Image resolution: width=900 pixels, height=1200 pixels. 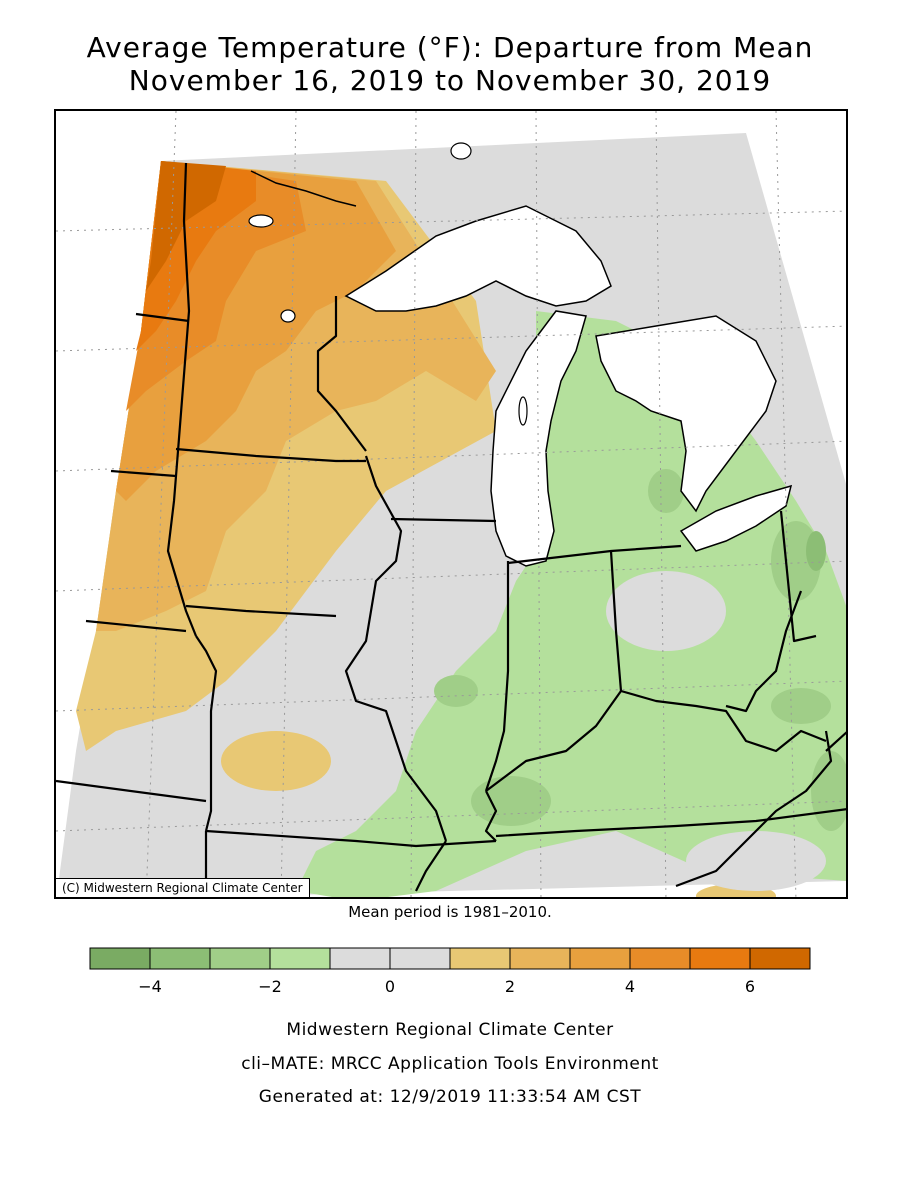 I want to click on border-oh-pa, so click(x=798, y=576).